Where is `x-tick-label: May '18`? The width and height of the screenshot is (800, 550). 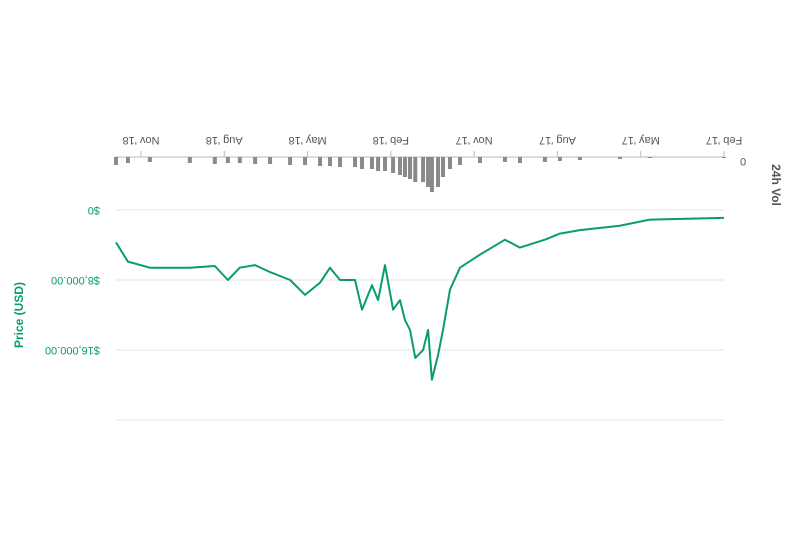 x-tick-label: May '18 is located at coordinates (307, 140).